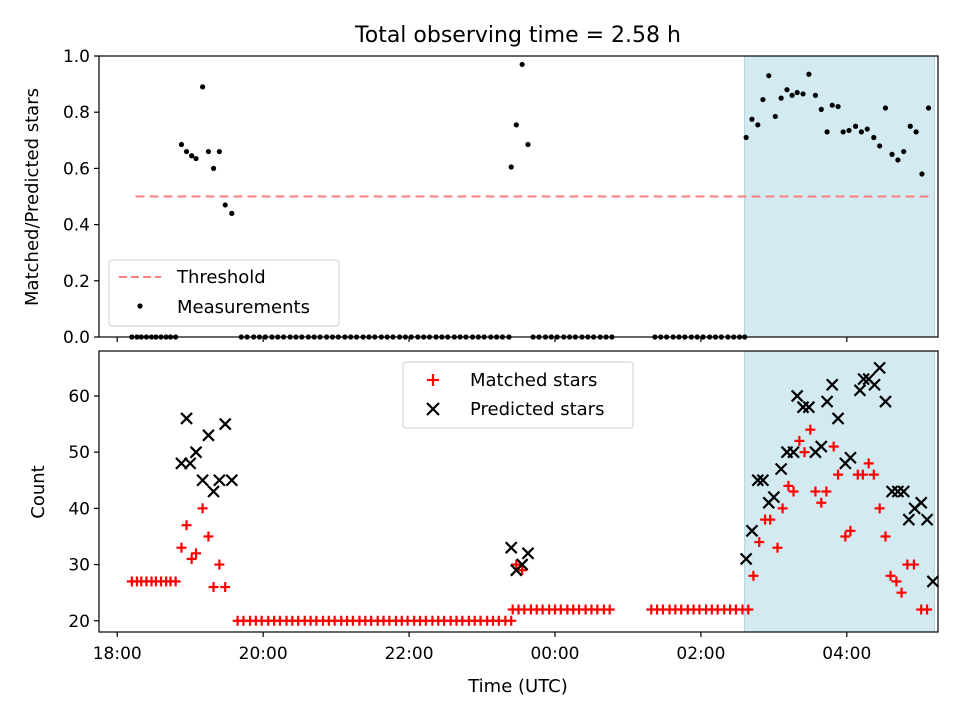 This screenshot has height=720, width=960. I want to click on ratio-ylabel: Matched/Predicted stars, so click(32, 197).